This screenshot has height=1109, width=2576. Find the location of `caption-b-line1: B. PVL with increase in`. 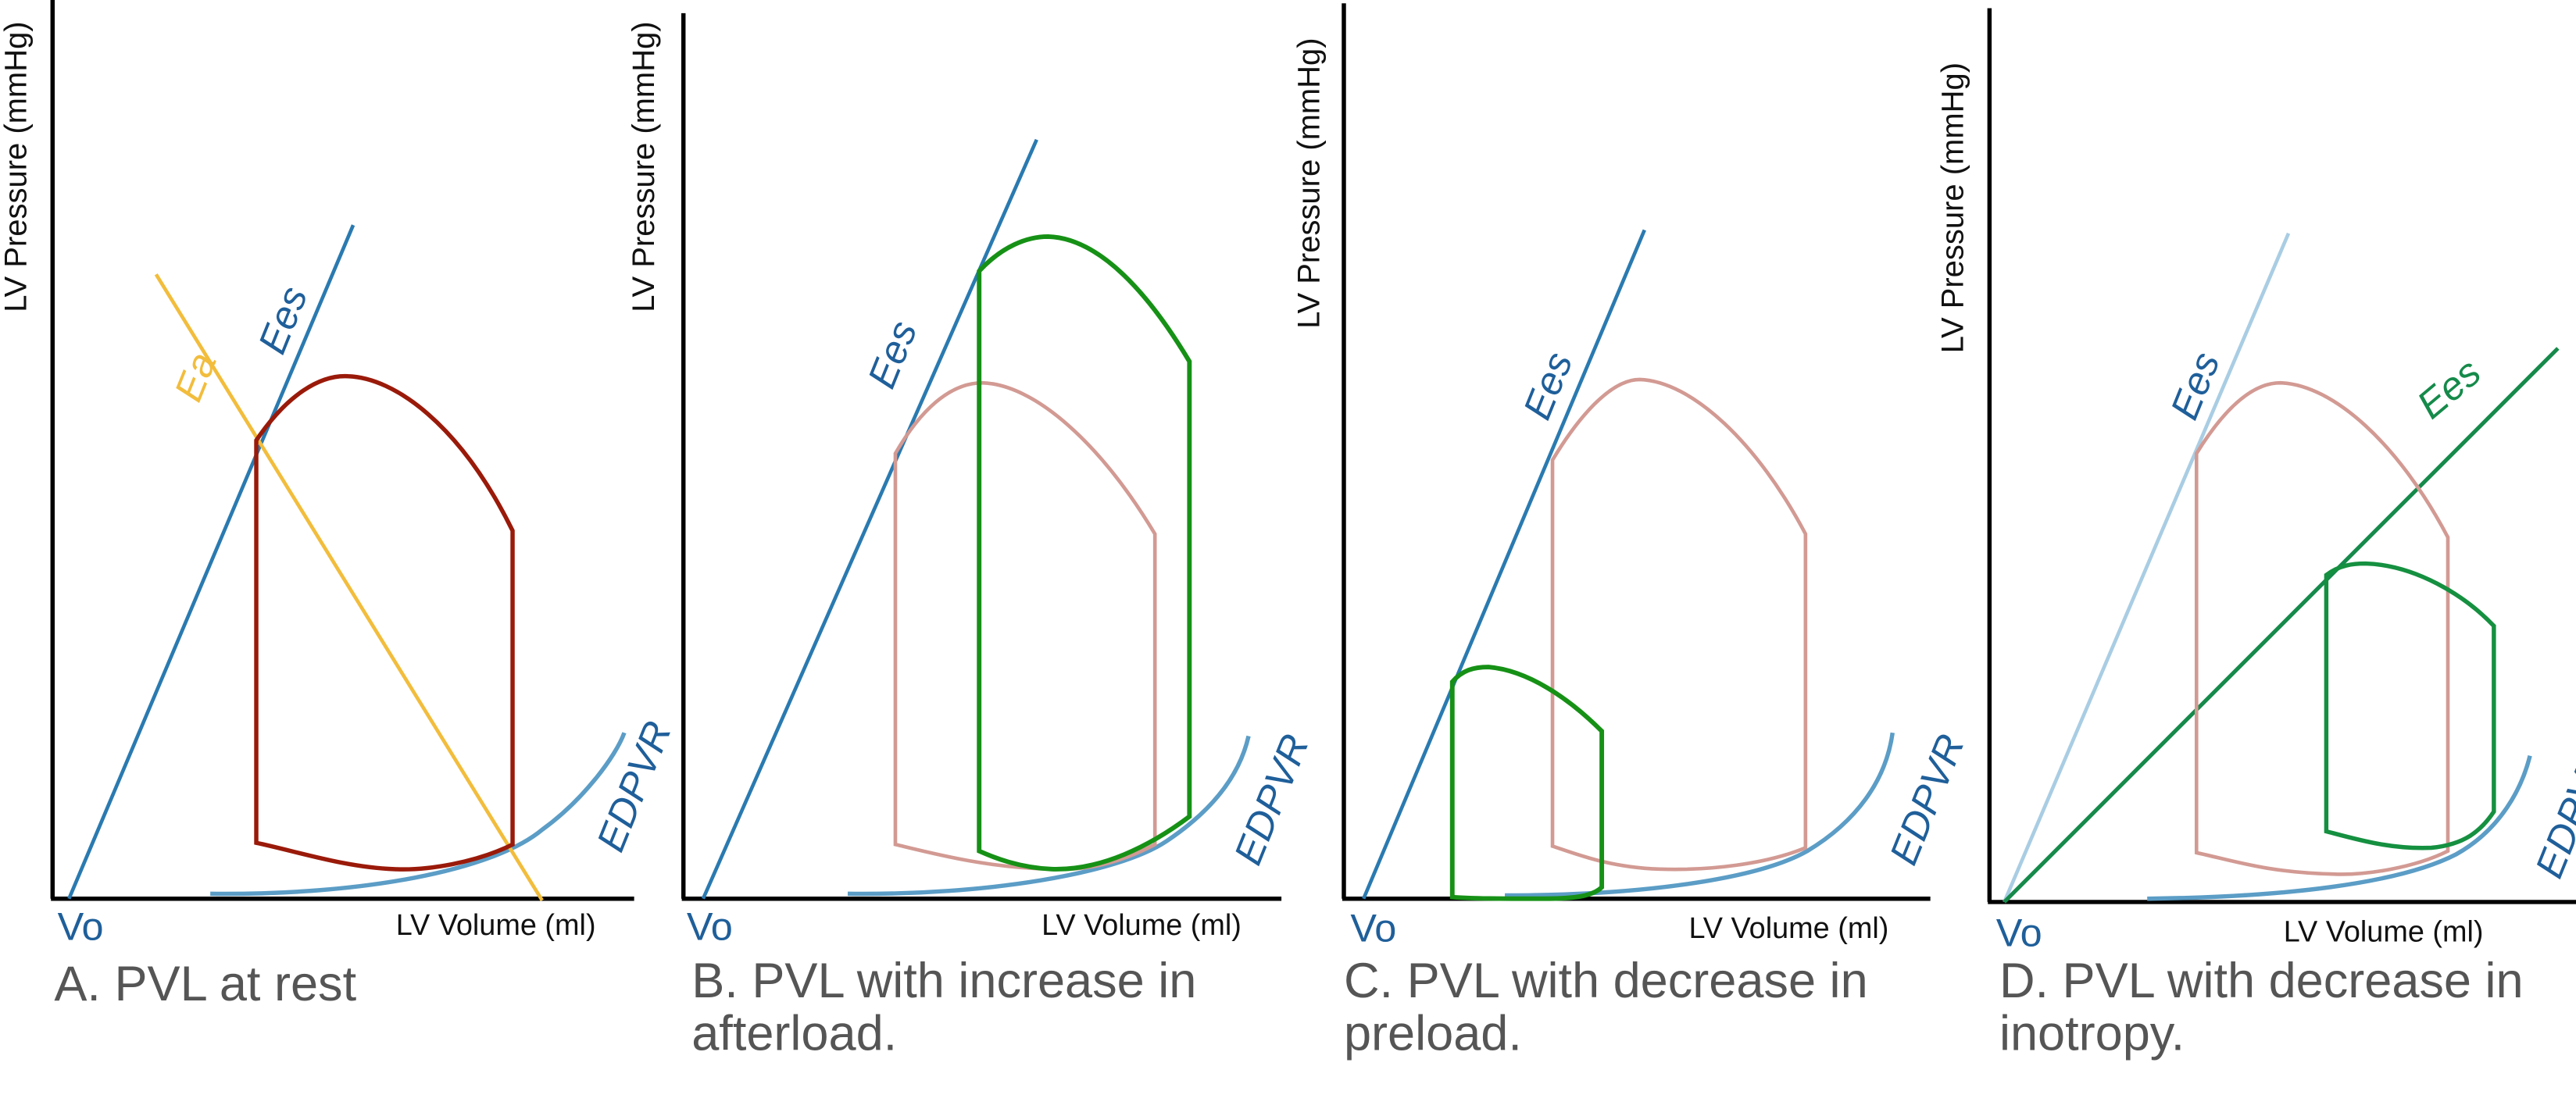

caption-b-line1: B. PVL with increase in is located at coordinates (944, 981).